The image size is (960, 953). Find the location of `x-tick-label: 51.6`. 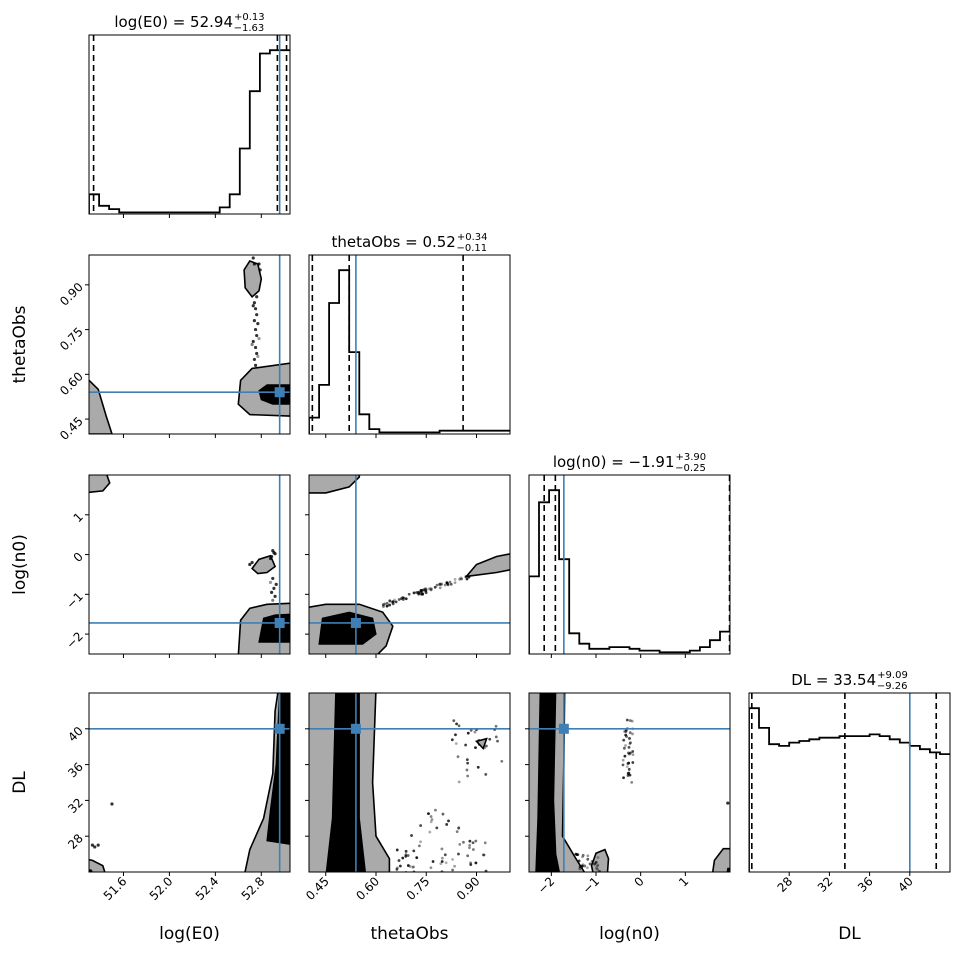

x-tick-label: 51.6 is located at coordinates (115, 888).